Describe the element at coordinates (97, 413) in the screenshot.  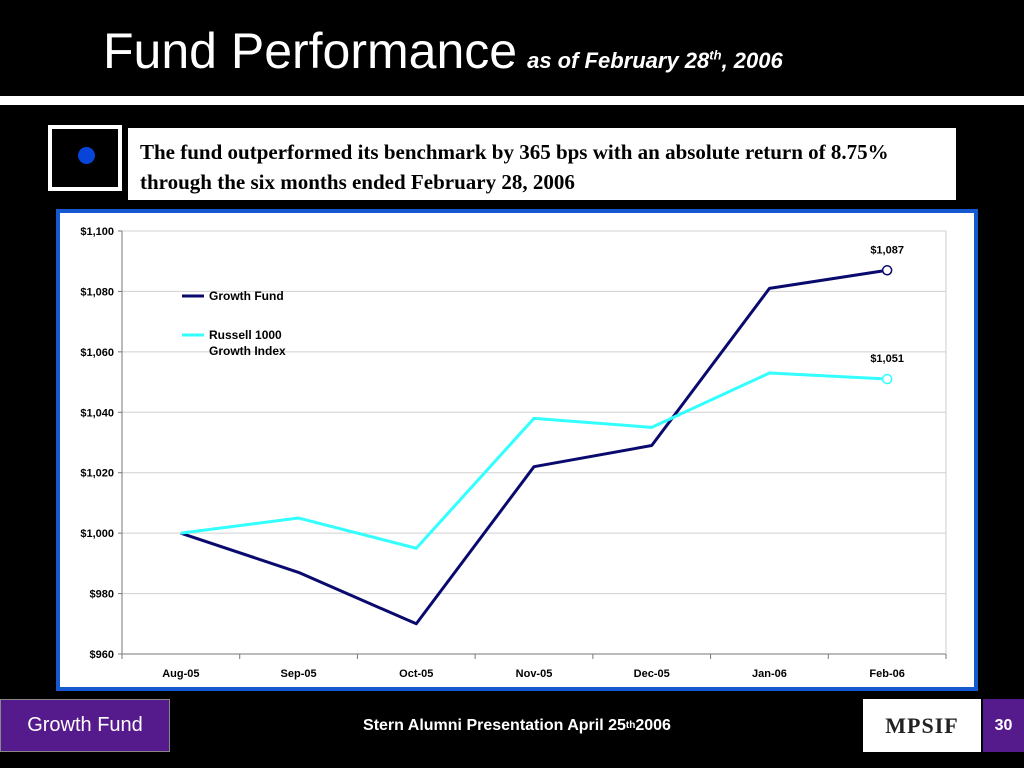
I see `y-tick-label: $1,040` at that location.